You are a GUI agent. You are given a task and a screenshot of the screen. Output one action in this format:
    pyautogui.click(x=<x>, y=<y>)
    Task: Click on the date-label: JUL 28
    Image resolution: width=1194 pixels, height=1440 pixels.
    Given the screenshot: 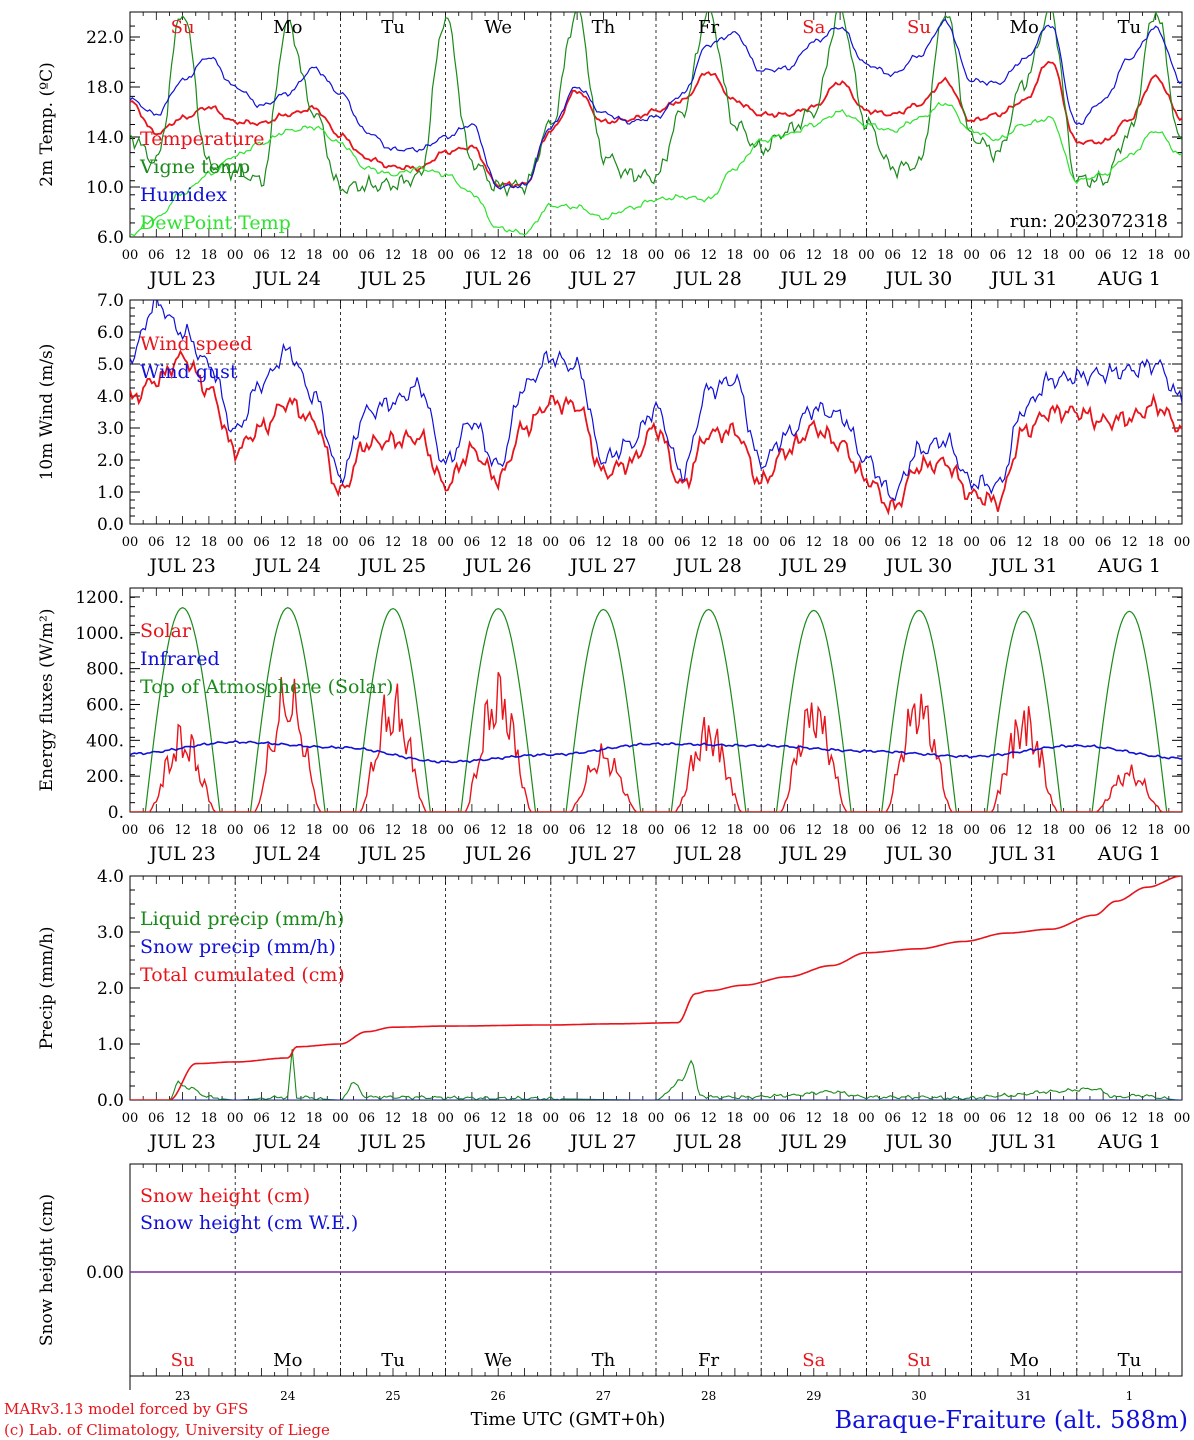 What is the action you would take?
    pyautogui.click(x=707, y=1142)
    